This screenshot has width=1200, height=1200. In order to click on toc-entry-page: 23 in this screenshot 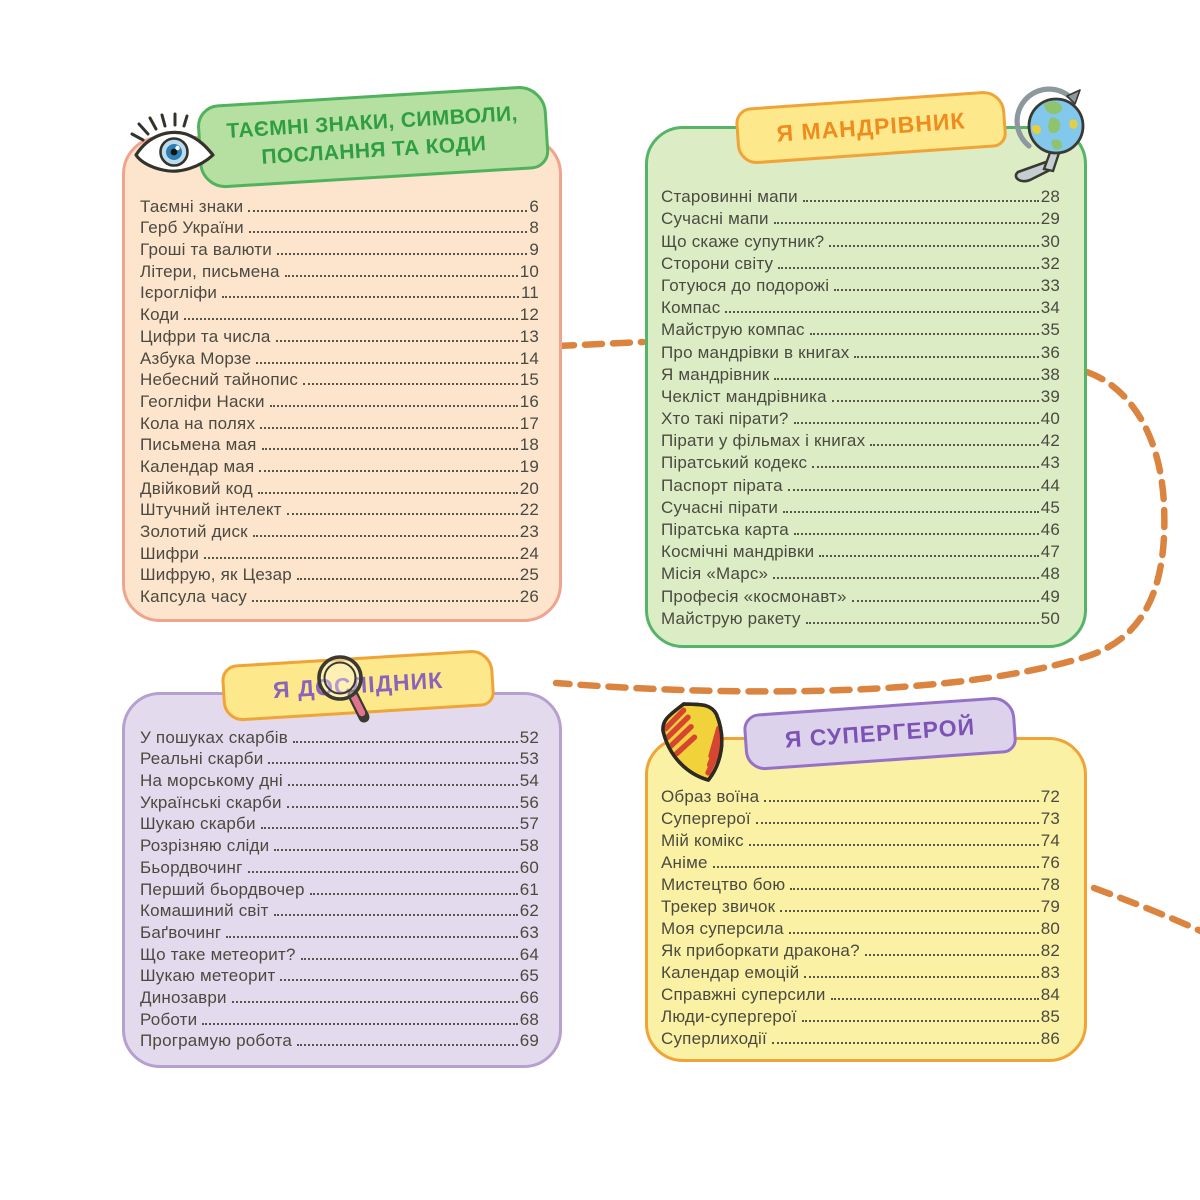, I will do `click(529, 531)`.